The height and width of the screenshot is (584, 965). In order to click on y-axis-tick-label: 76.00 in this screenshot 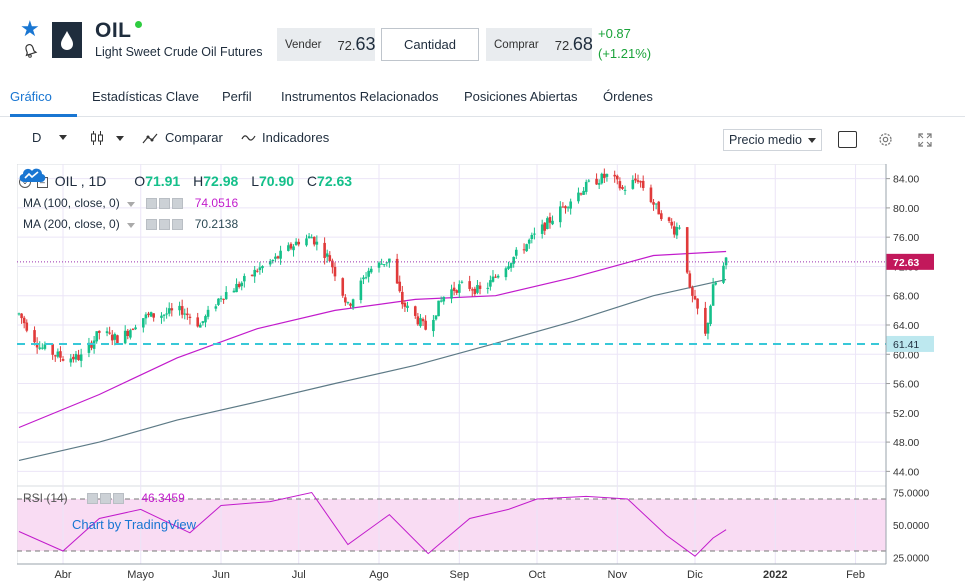, I will do `click(906, 238)`.